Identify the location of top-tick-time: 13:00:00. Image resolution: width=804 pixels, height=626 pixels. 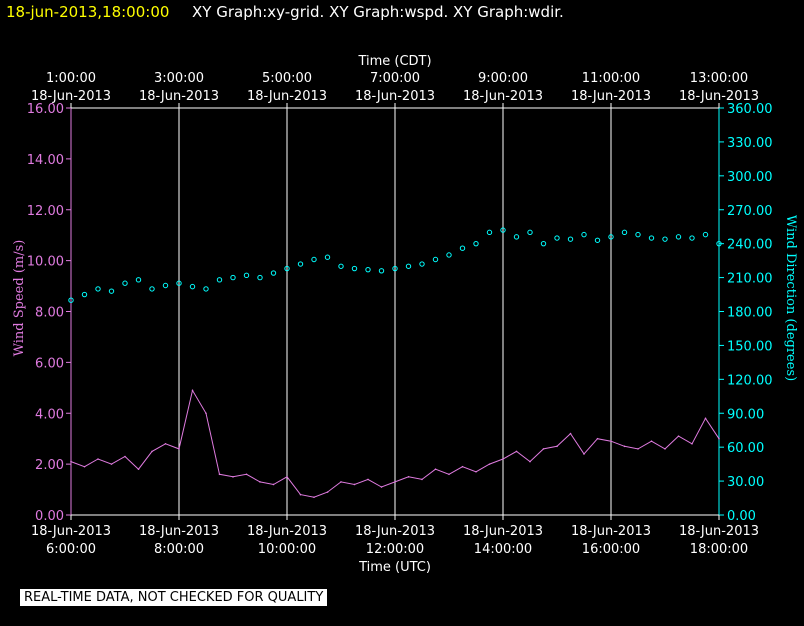
(719, 78).